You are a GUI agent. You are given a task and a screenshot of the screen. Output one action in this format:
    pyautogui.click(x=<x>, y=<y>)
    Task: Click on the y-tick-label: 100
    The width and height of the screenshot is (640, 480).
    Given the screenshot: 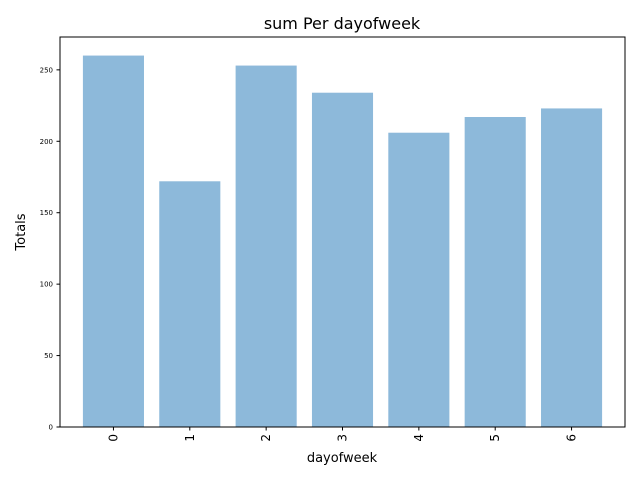 What is the action you would take?
    pyautogui.click(x=46, y=285)
    